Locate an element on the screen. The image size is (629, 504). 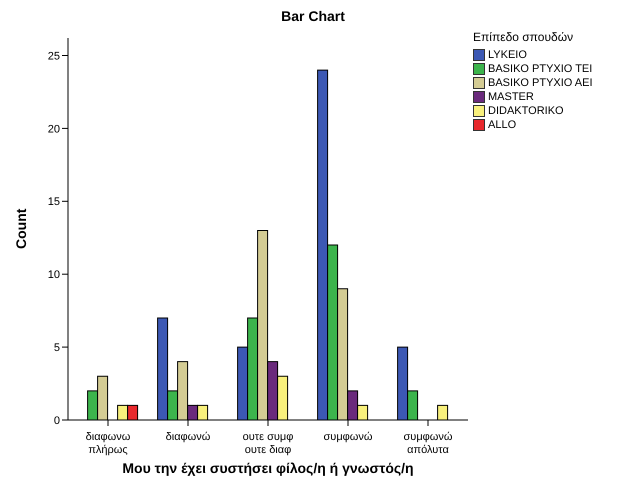
x-tick-label: συμφωνώ απόλυτα is located at coordinates (428, 443).